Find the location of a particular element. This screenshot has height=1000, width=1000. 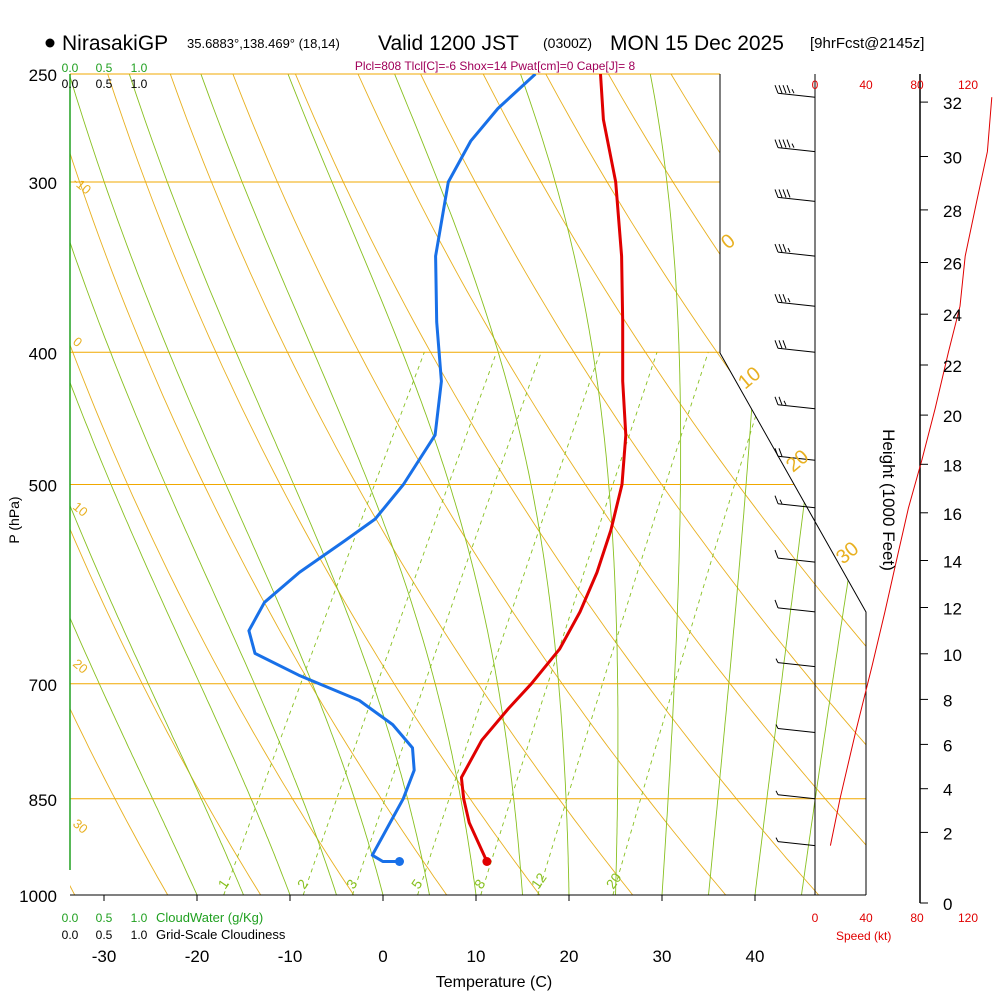

mixing-ratio-line is located at coordinates (446, 623).